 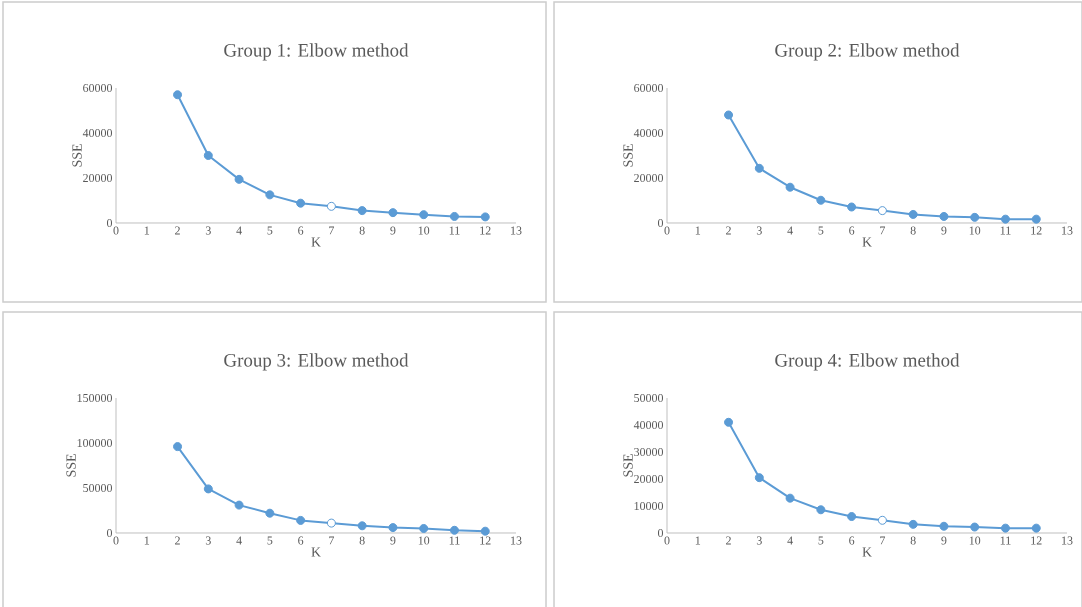 I want to click on y-tick-label: 50000, so click(x=649, y=398).